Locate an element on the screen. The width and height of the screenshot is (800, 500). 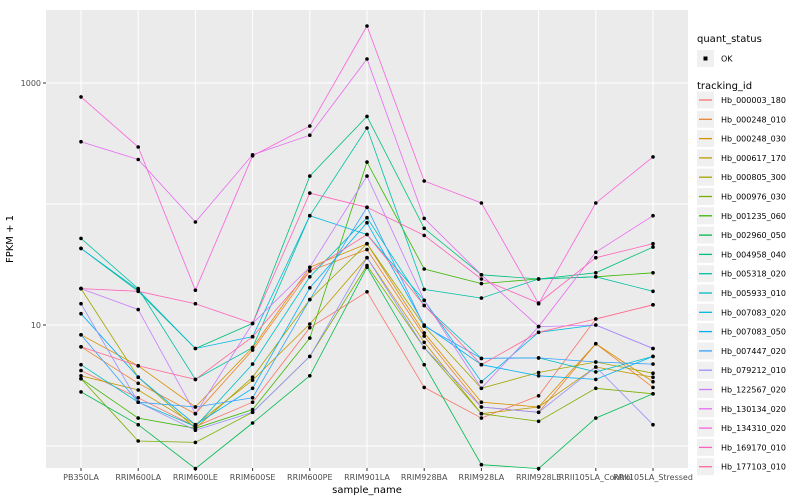
legend-quant-status-key is located at coordinates (705, 58).